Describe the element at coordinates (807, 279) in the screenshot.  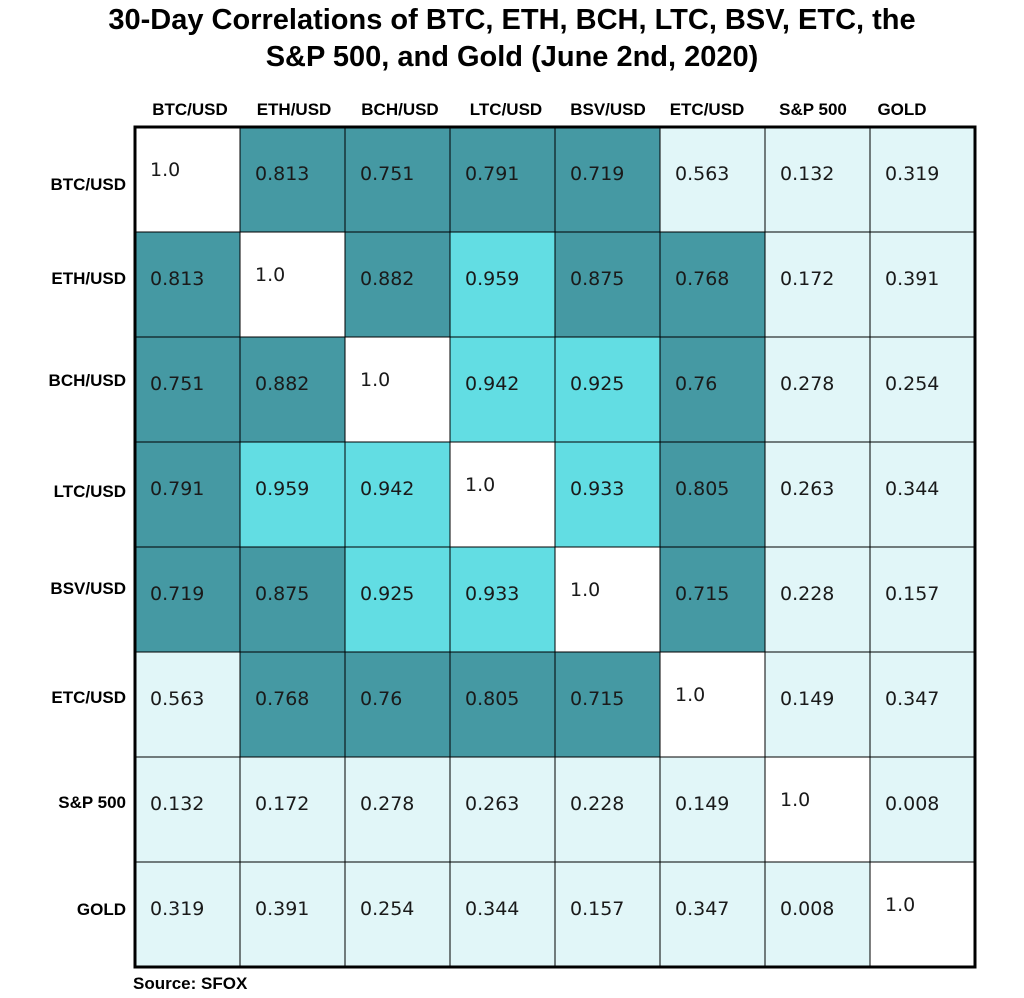
I see `cell-value-label: 0.172` at that location.